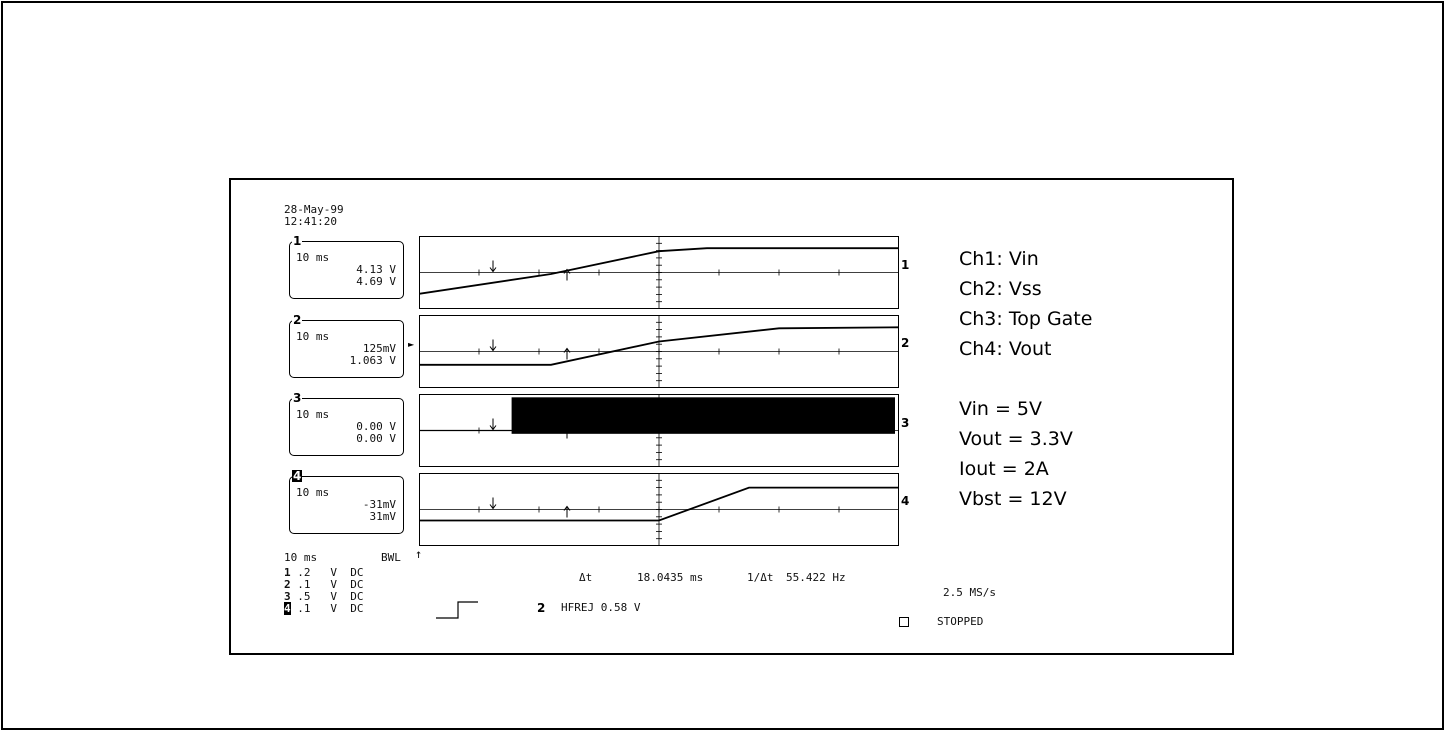 Image resolution: width=1449 pixels, height=734 pixels. Describe the element at coordinates (816, 577) in the screenshot. I see `frequency-value: 55.422 Hz` at that location.